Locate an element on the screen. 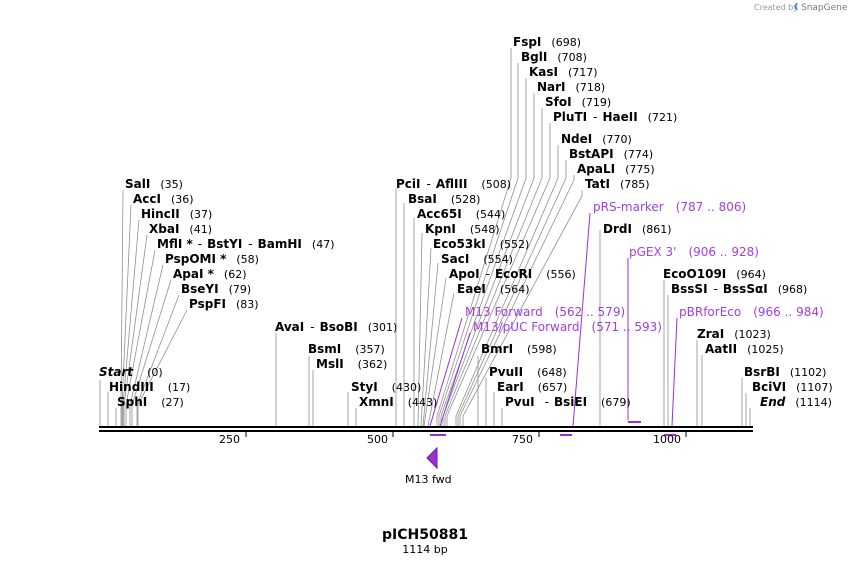 Image resolution: width=852 pixels, height=565 pixels. ruler-label-1000: 1000 is located at coordinates (667, 439).